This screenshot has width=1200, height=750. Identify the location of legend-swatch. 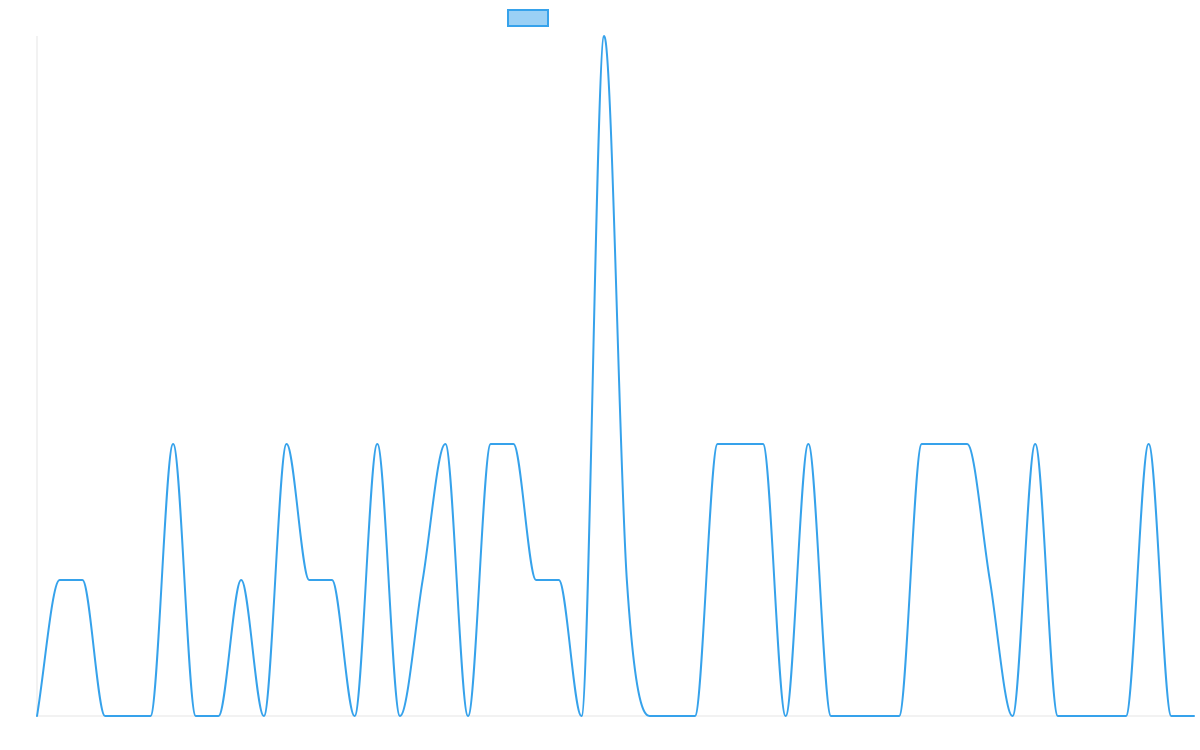
(528, 18).